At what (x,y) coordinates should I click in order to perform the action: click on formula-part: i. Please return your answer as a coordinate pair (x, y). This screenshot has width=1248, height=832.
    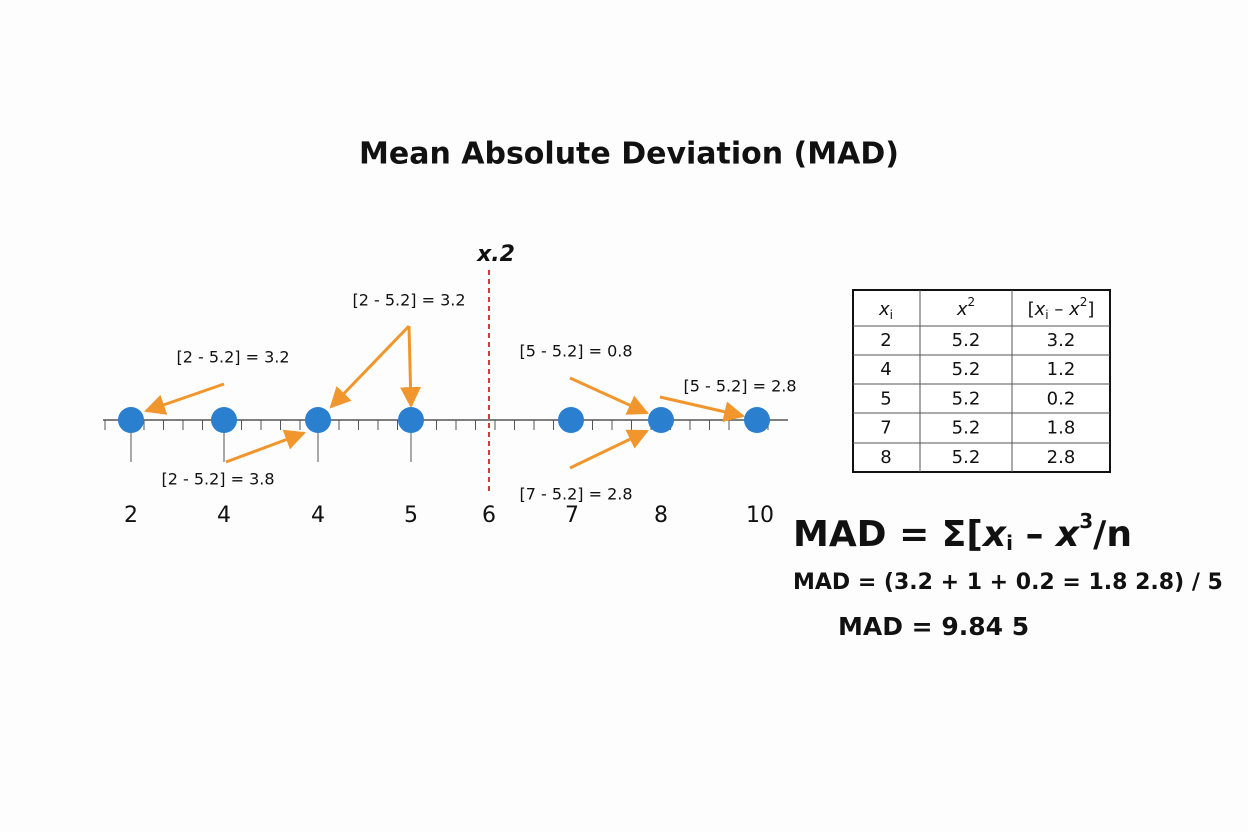
    Looking at the image, I should click on (1009, 543).